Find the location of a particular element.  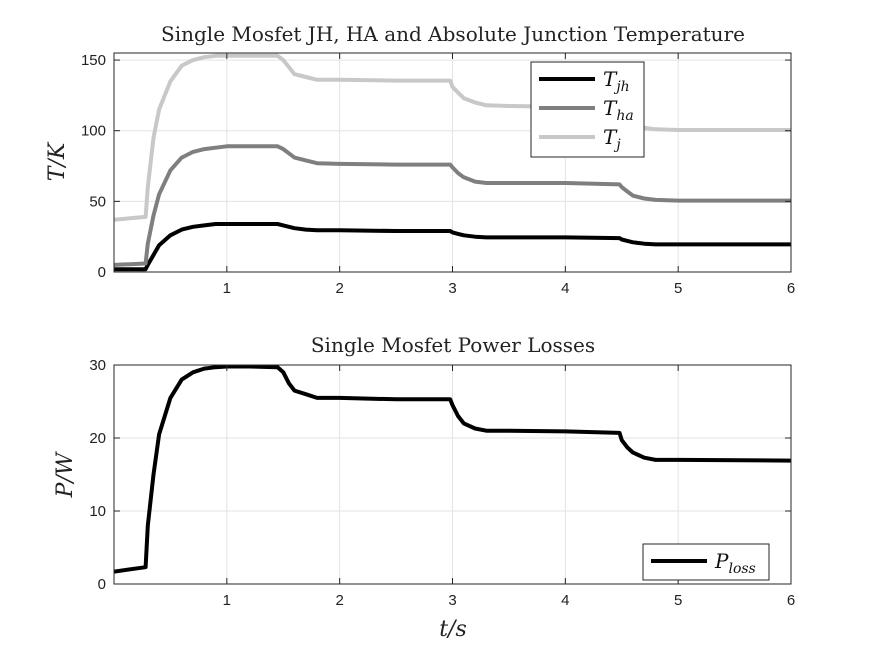

series-line-t-jh is located at coordinates (452, 247).